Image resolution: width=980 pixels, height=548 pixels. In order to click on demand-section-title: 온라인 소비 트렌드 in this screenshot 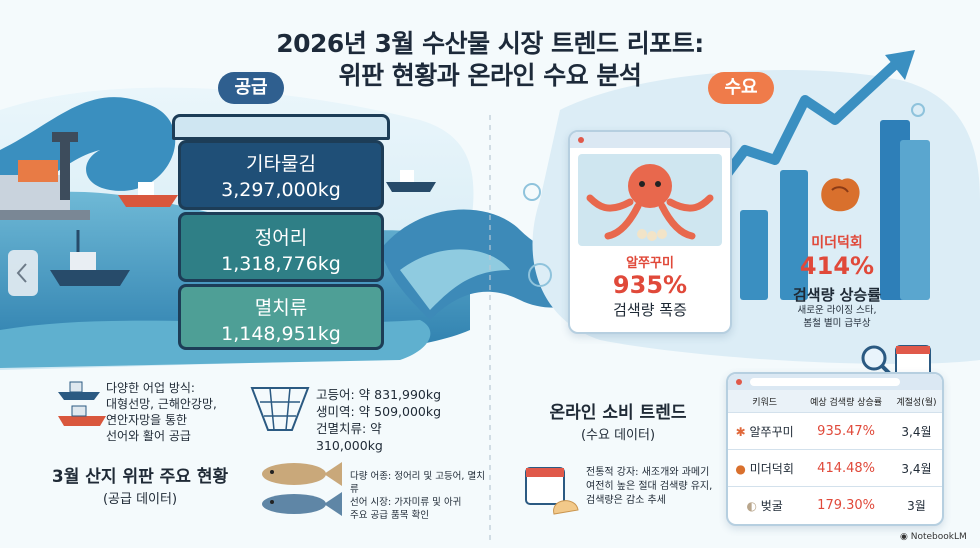, I will do `click(618, 413)`.